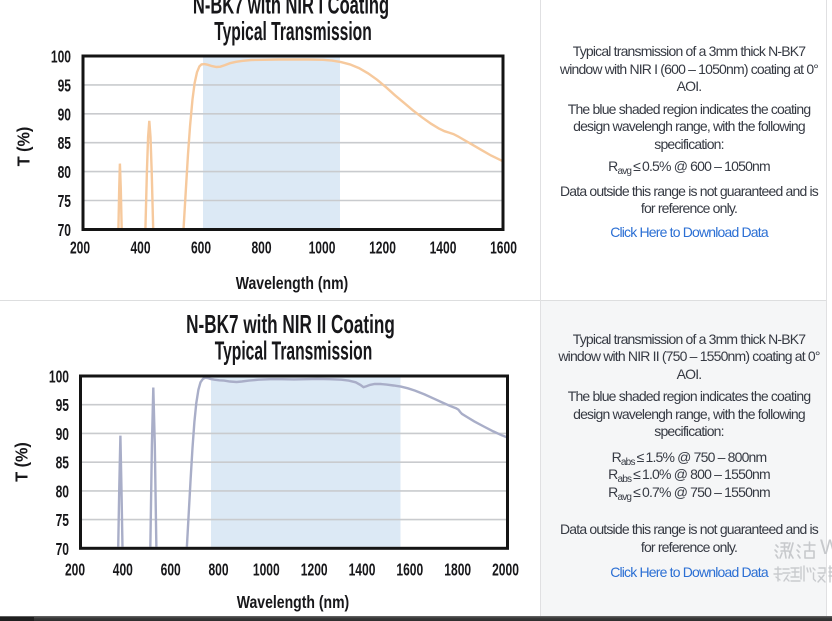  What do you see at coordinates (457, 570) in the screenshot?
I see `svg-text: 1800` at bounding box center [457, 570].